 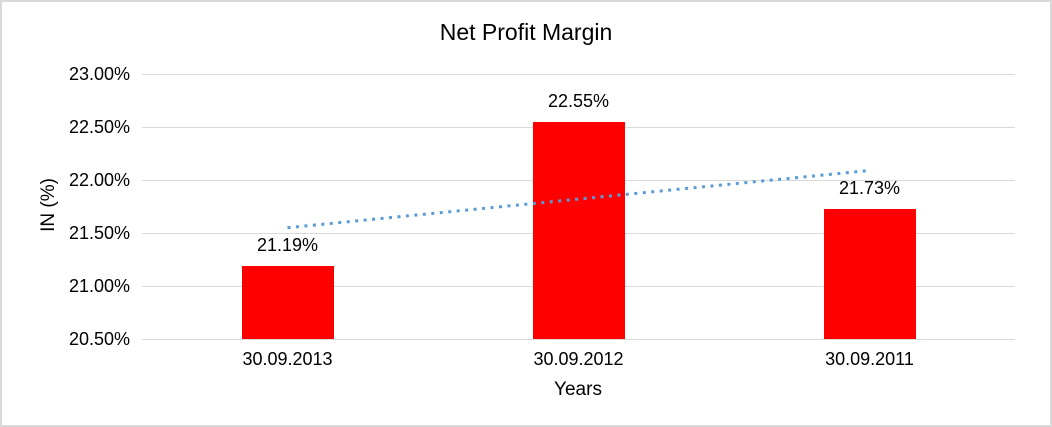 What do you see at coordinates (99, 127) in the screenshot?
I see `y-tick-label: 22.50%` at bounding box center [99, 127].